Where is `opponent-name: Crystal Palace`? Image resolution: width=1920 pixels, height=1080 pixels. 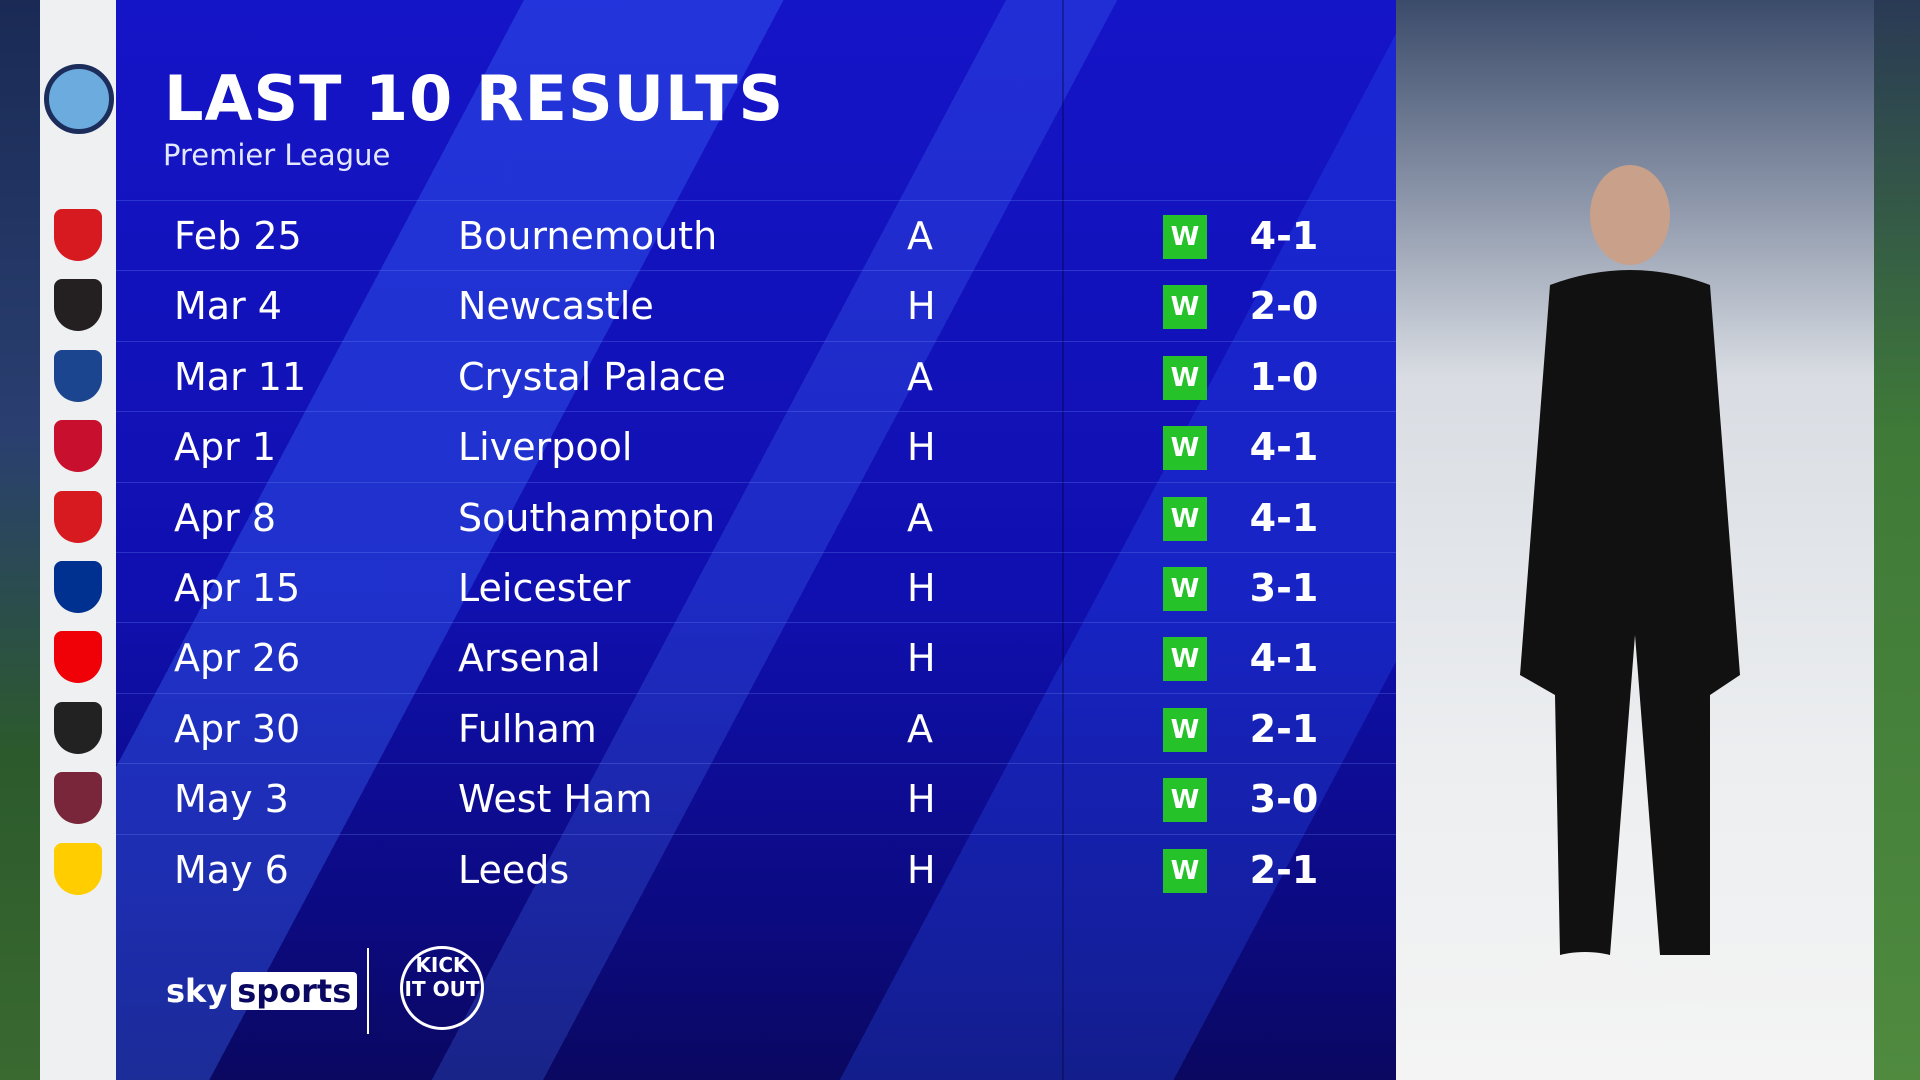
opponent-name: Crystal Palace is located at coordinates (592, 376).